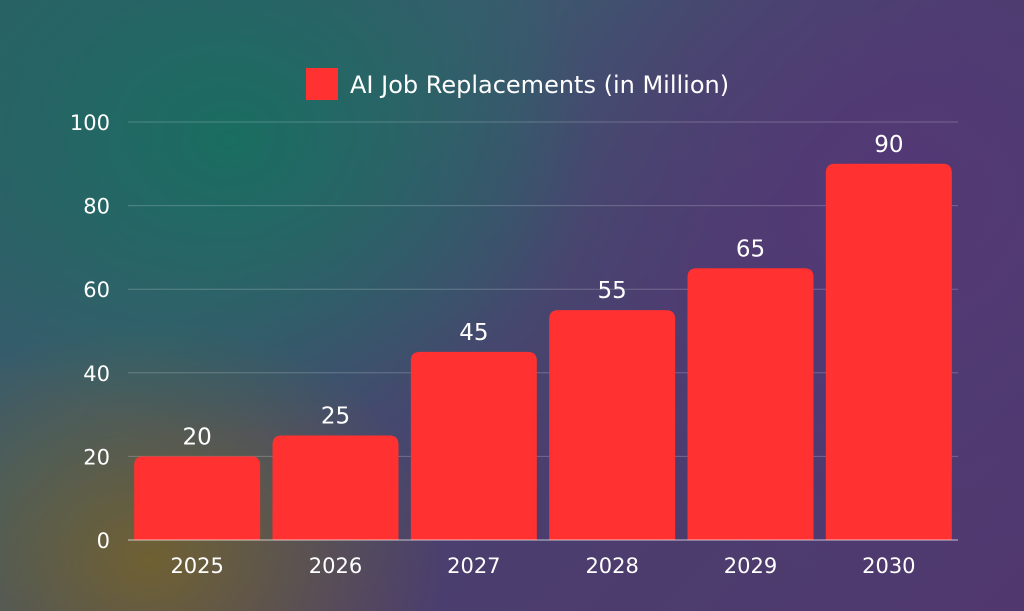  Describe the element at coordinates (335, 417) in the screenshot. I see `data-label-2026: 25` at that location.